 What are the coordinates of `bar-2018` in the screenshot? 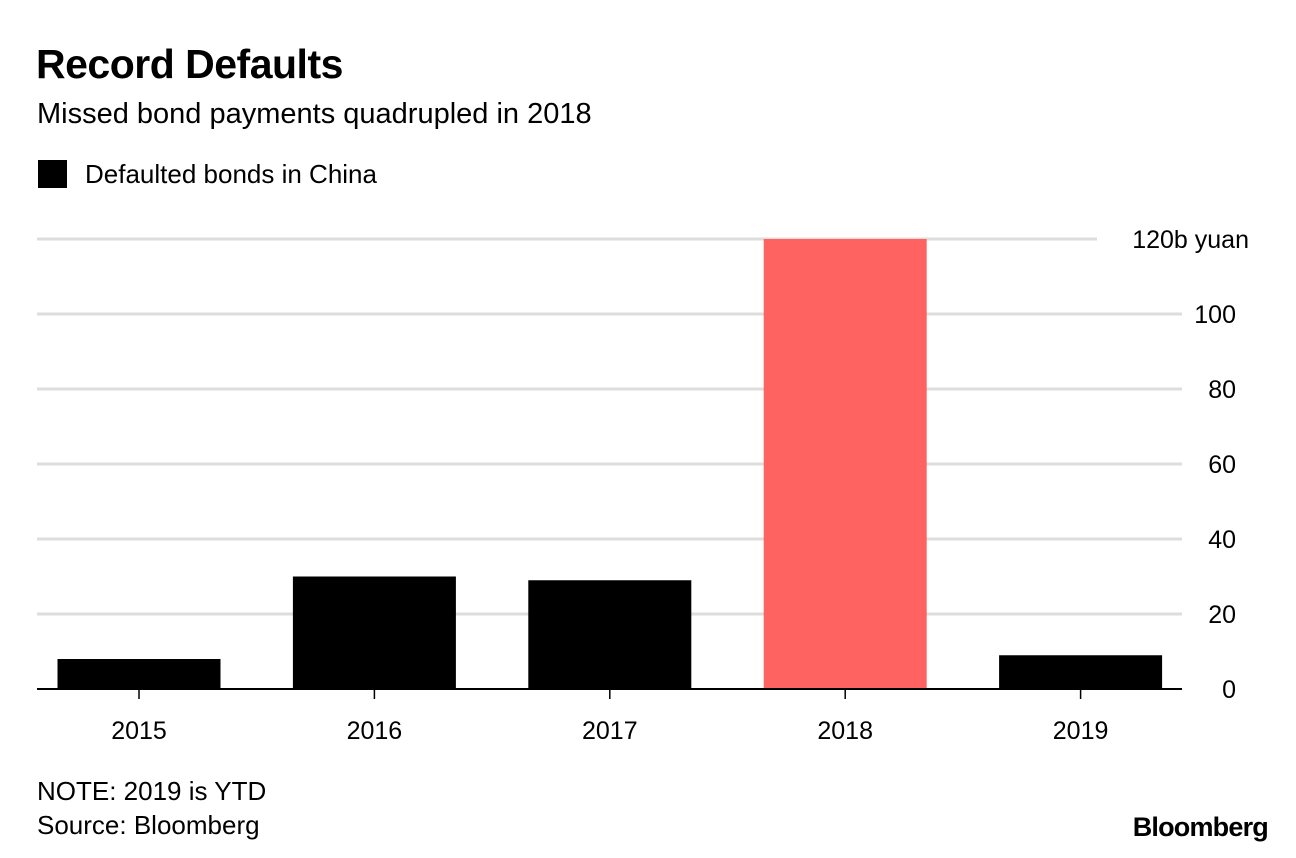 It's located at (845, 464).